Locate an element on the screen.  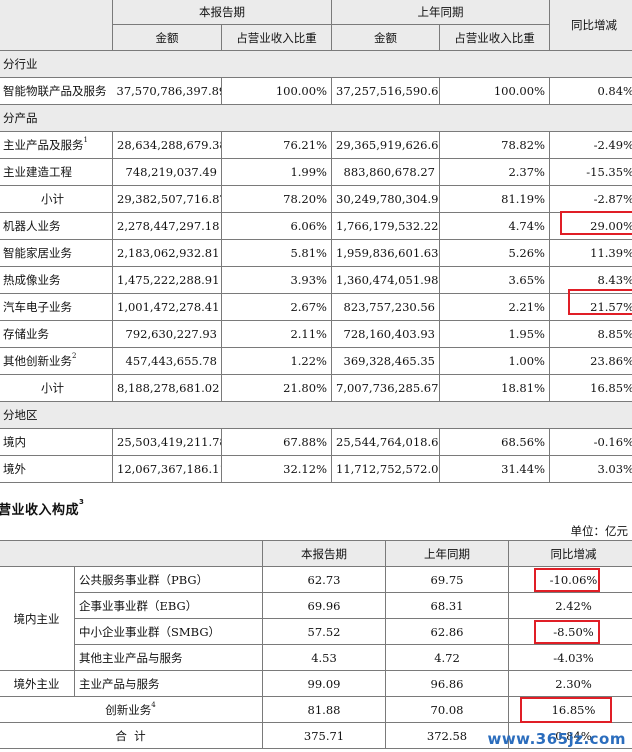
row-label: 创新业务4 is located at coordinates (131, 709).